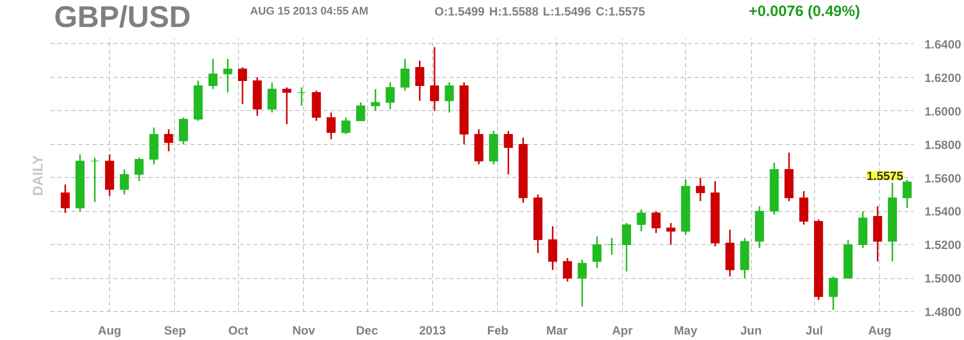 This screenshot has width=964, height=340. Describe the element at coordinates (804, 11) in the screenshot. I see `text: +0.0076 (0.49%)` at that location.